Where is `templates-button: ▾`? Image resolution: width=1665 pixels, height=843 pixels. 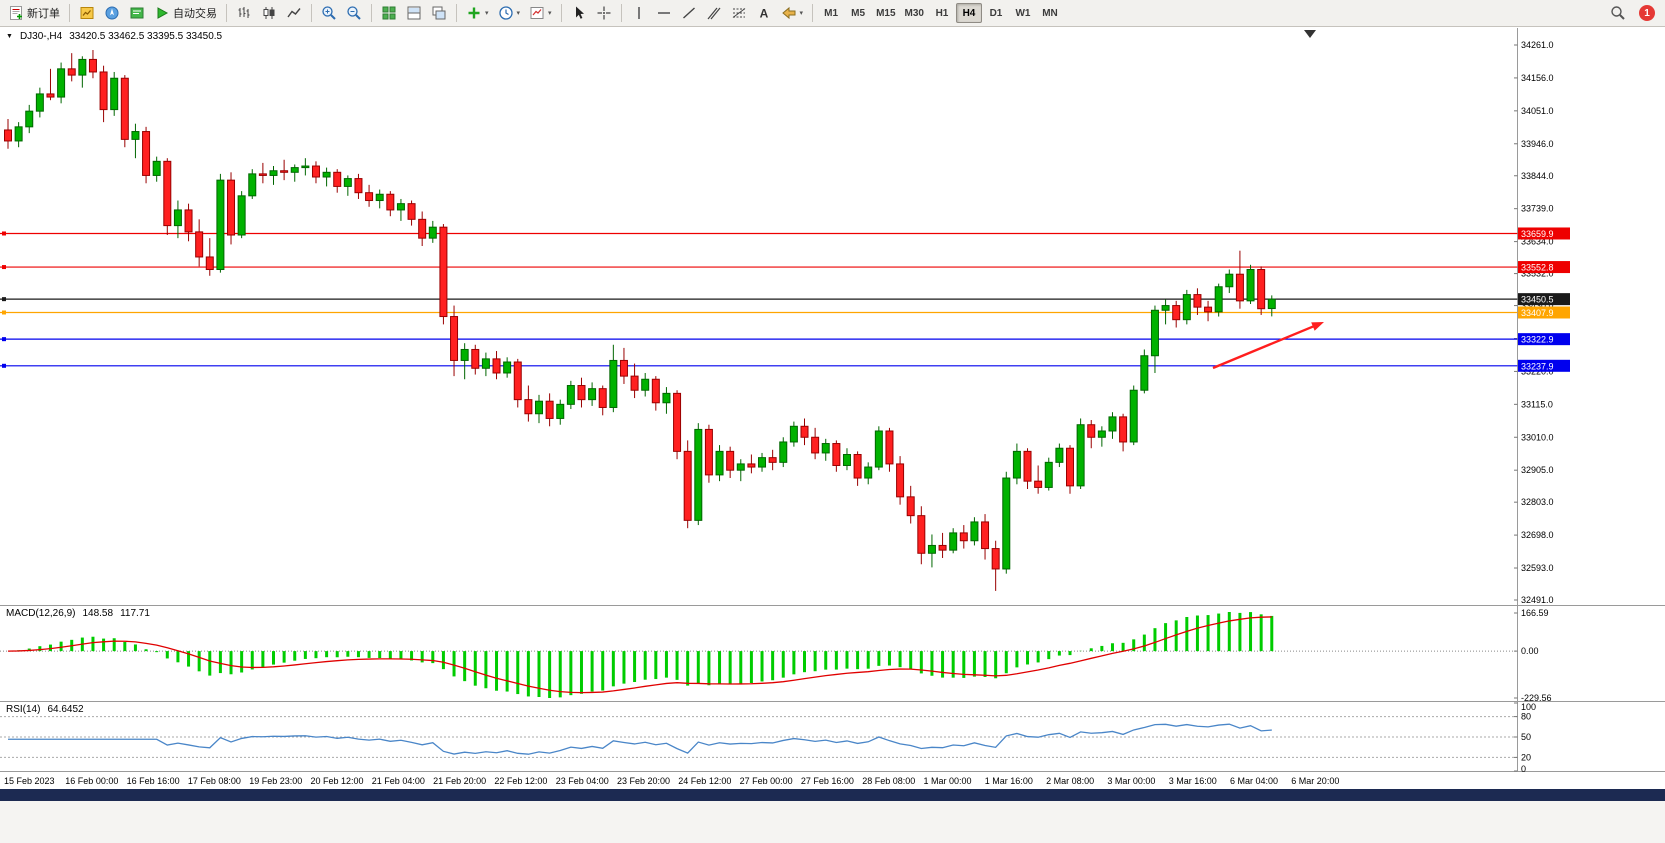 templates-button: ▾ is located at coordinates (540, 13).